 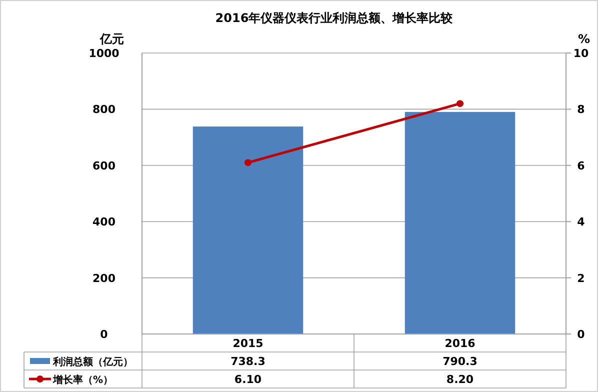 I want to click on legend-label: 增长率（%）, so click(x=83, y=380).